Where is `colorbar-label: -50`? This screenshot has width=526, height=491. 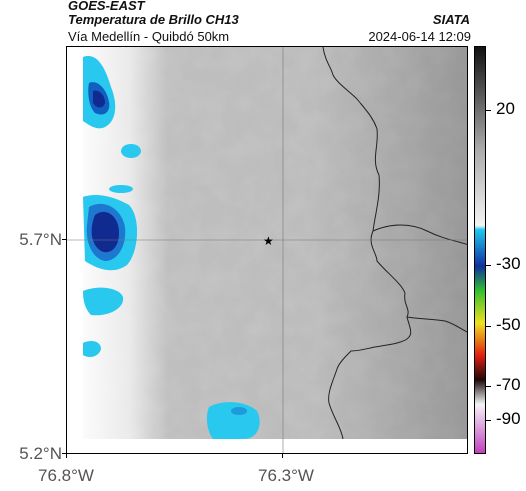 colorbar-label: -50 is located at coordinates (508, 324).